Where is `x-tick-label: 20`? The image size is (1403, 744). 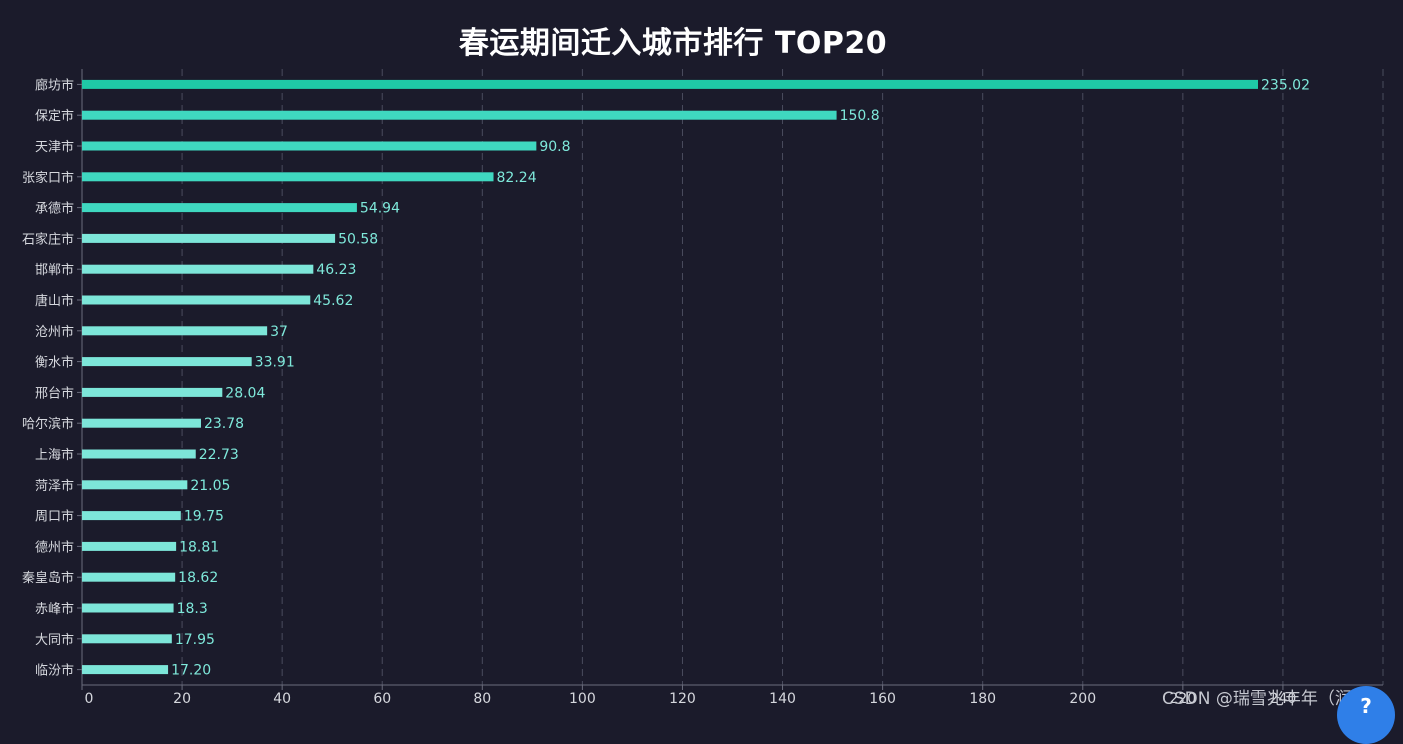 x-tick-label: 20 is located at coordinates (182, 699).